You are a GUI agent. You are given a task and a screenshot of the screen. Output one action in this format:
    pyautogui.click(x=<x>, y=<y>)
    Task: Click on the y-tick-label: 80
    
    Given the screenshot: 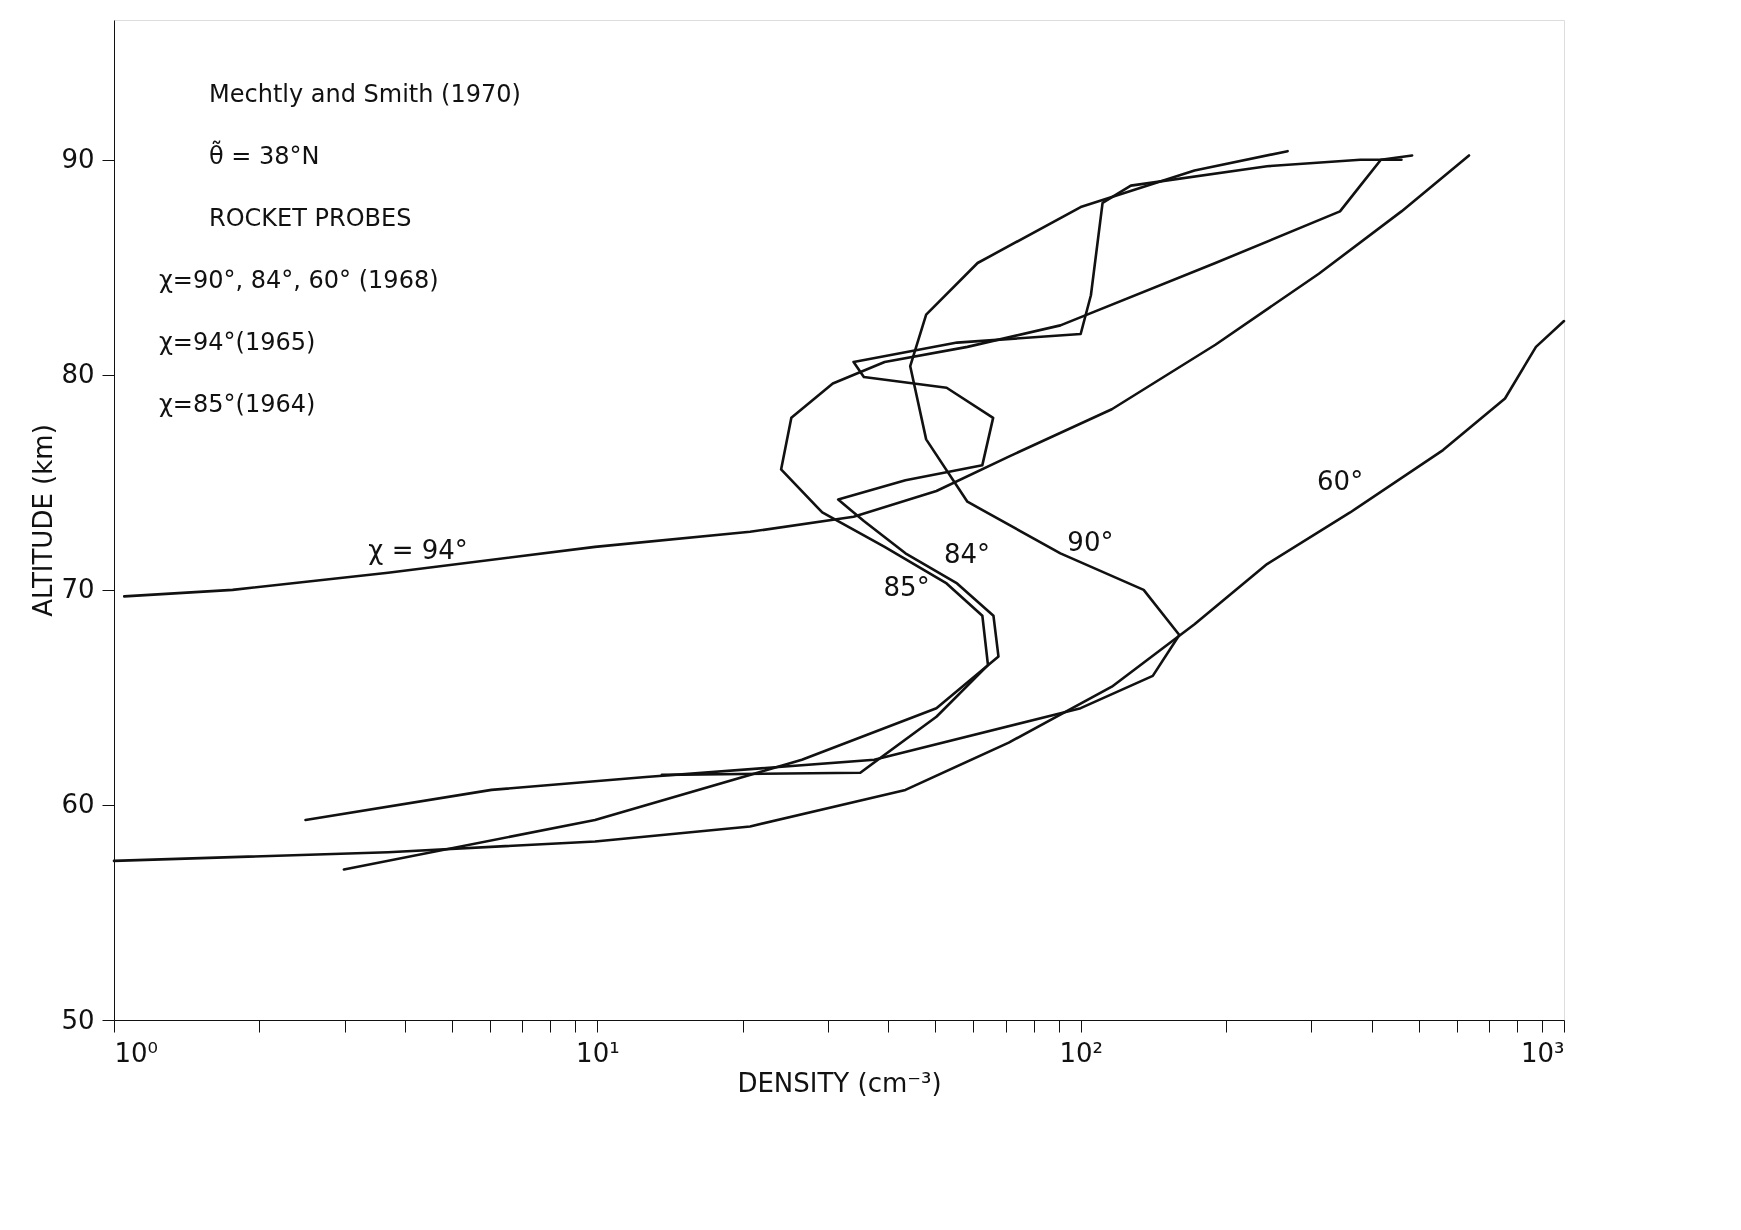 What is the action you would take?
    pyautogui.click(x=78, y=374)
    